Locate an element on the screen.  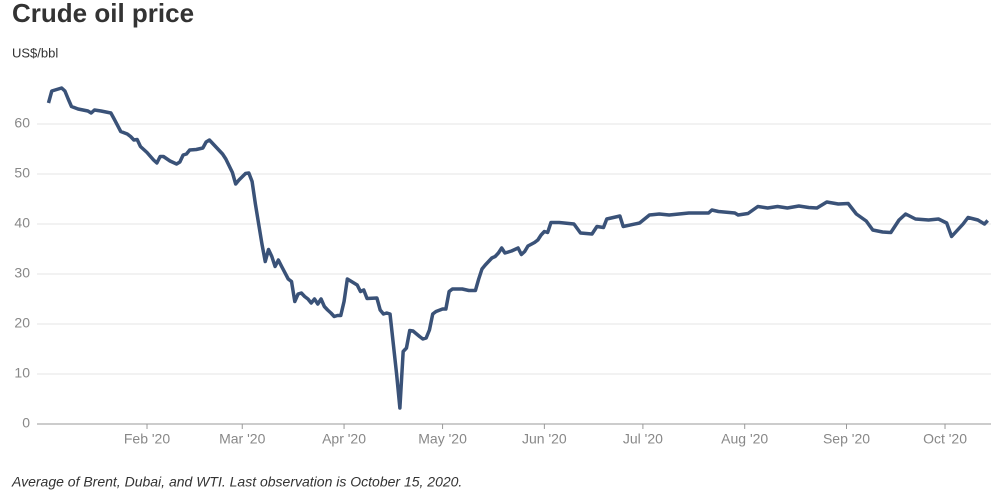
chart-title: Crude oil price is located at coordinates (103, 14).